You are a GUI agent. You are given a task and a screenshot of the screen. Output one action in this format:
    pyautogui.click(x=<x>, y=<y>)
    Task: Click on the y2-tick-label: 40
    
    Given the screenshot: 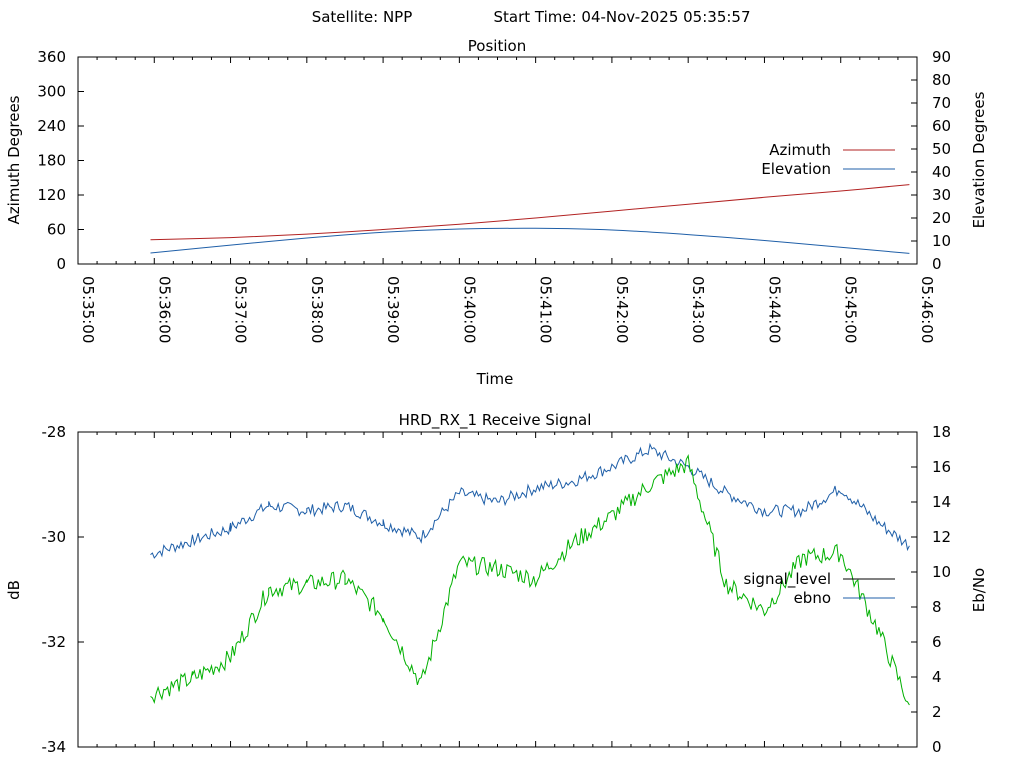 What is the action you would take?
    pyautogui.click(x=941, y=172)
    